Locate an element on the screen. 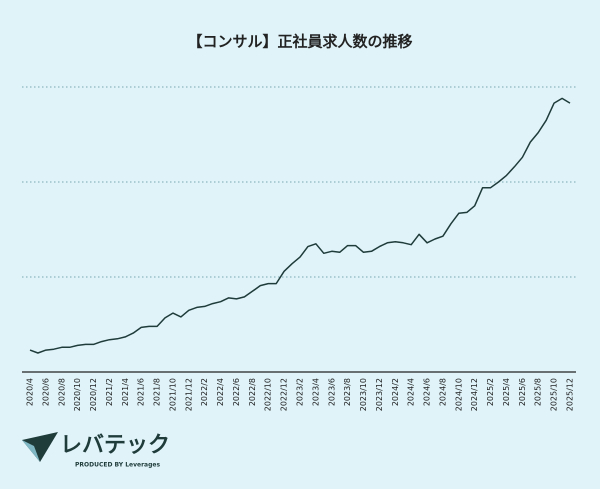  x-tick-label: 2020/12 is located at coordinates (93, 394).